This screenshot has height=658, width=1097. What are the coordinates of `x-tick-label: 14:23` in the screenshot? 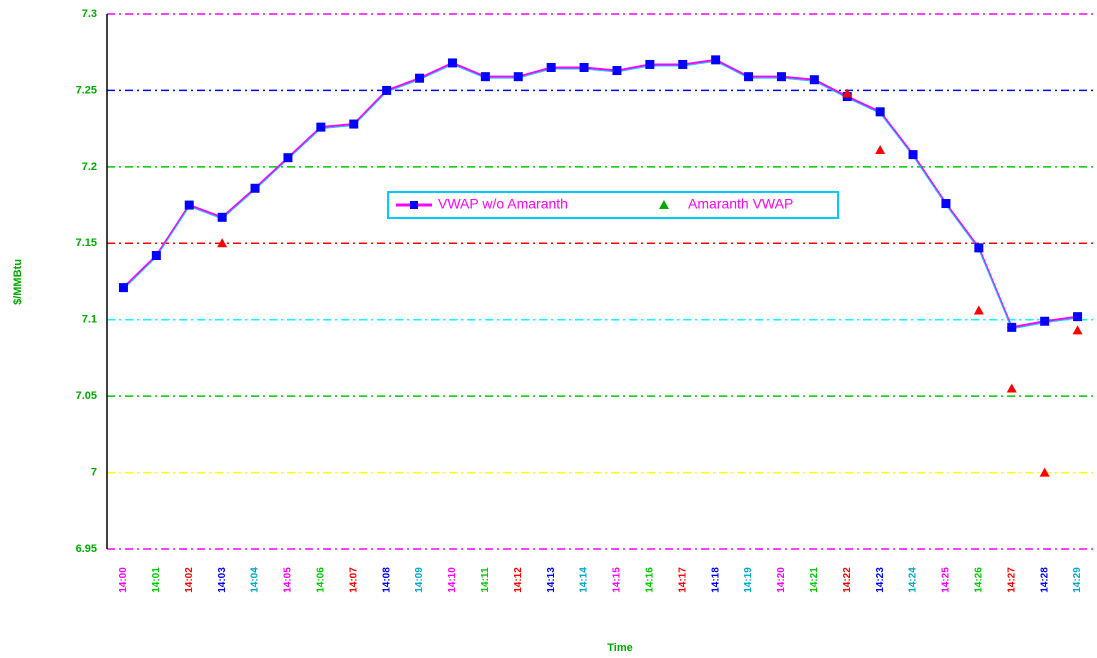 It's located at (880, 580).